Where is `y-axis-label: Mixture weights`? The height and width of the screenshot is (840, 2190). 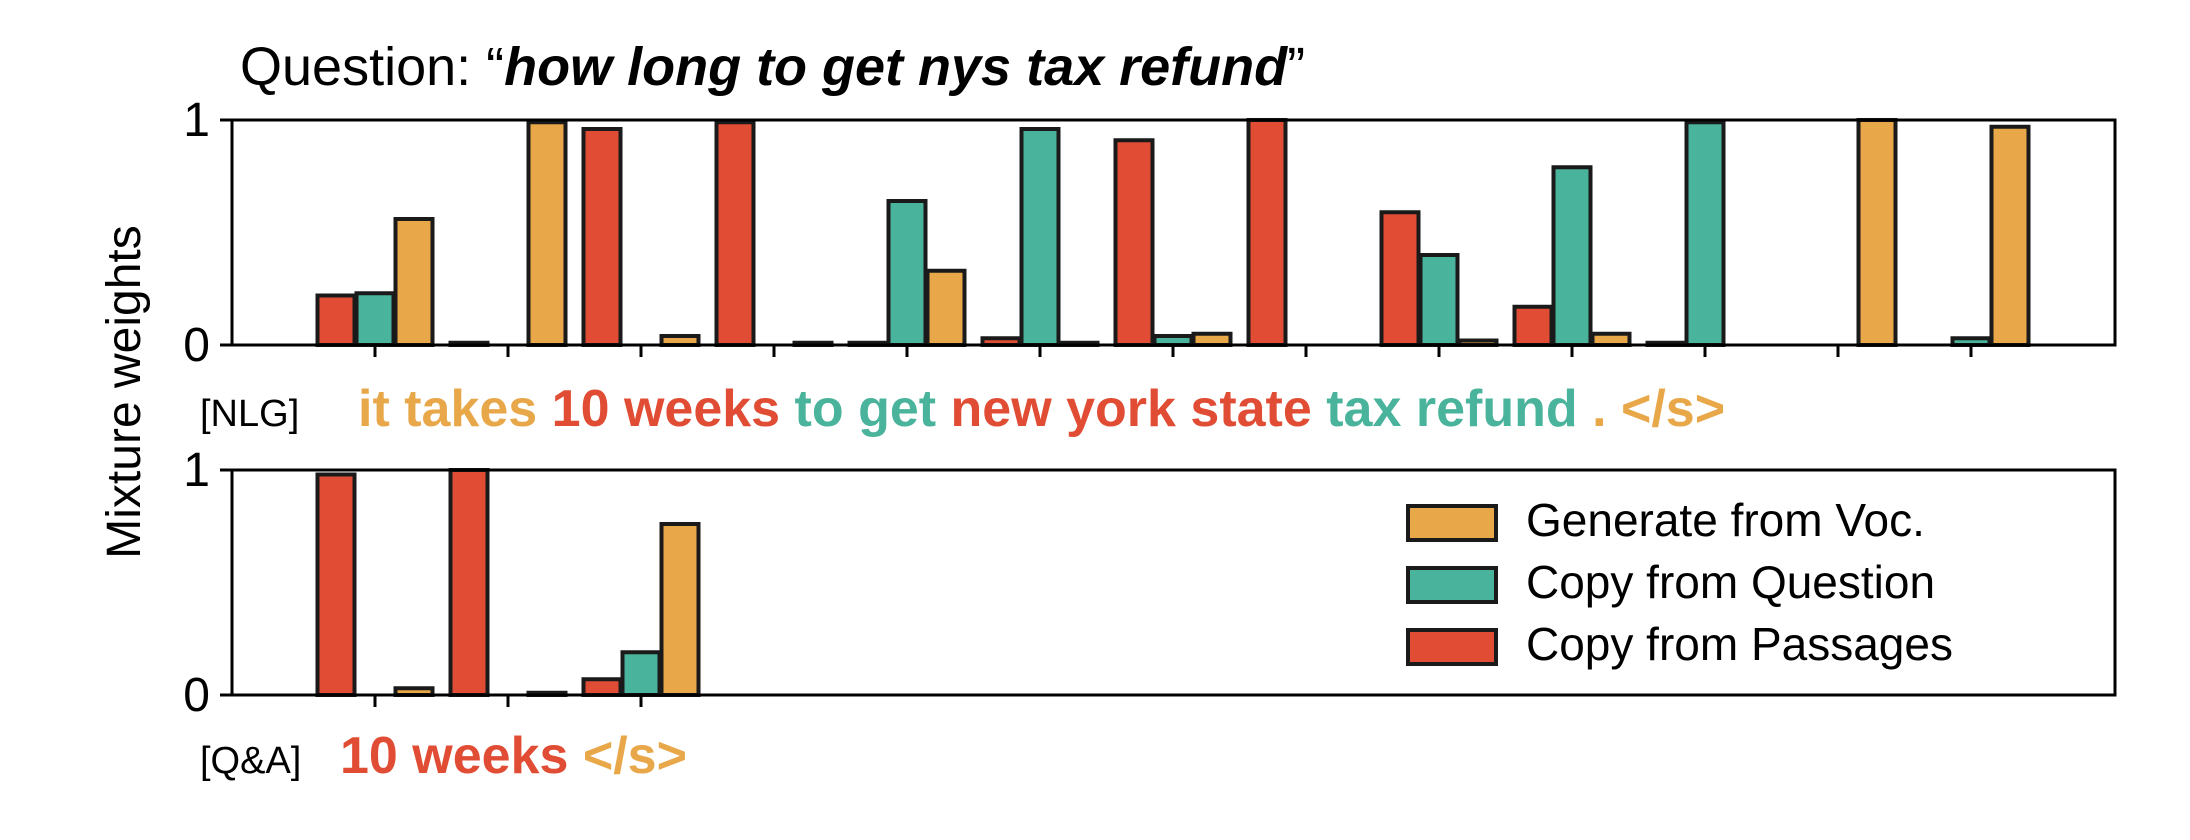
y-axis-label: Mixture weights is located at coordinates (124, 391).